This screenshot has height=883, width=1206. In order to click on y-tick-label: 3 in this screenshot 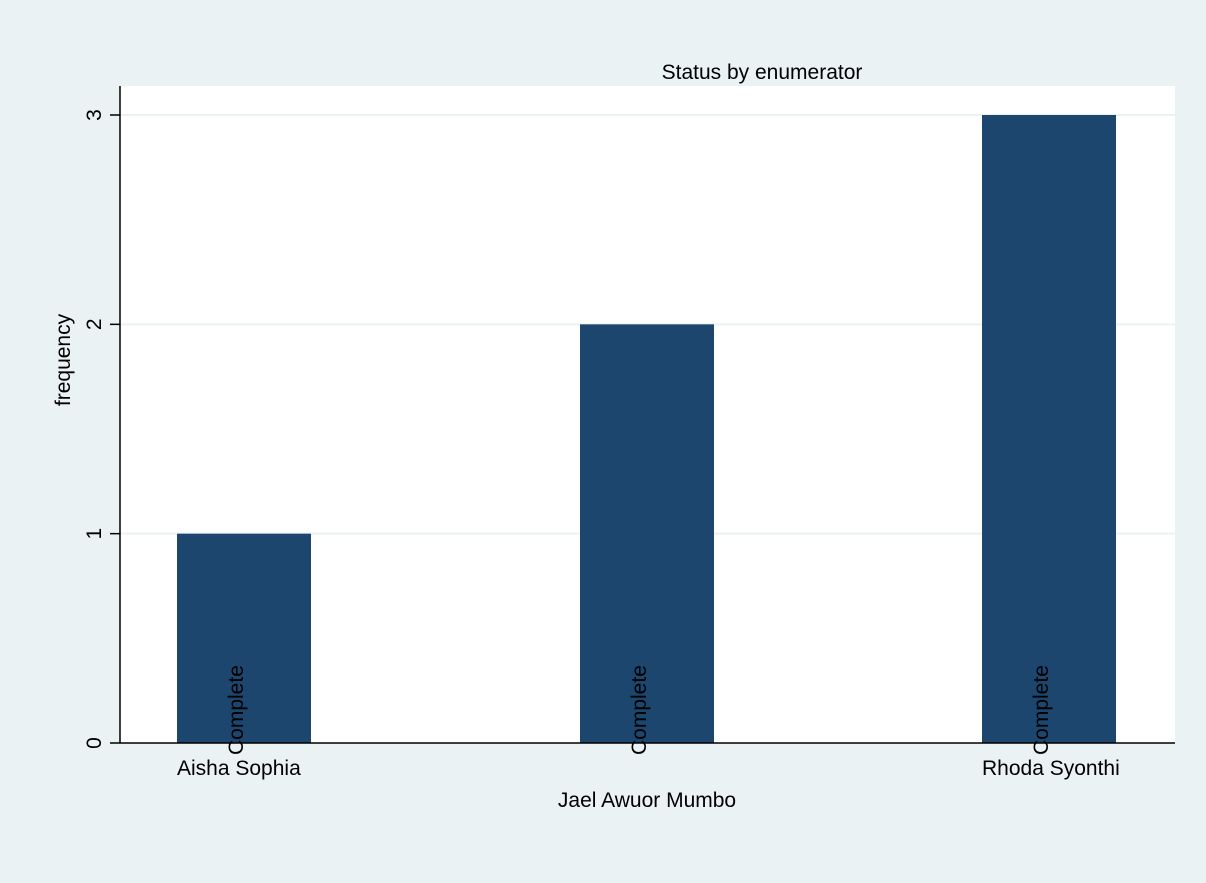, I will do `click(94, 115)`.